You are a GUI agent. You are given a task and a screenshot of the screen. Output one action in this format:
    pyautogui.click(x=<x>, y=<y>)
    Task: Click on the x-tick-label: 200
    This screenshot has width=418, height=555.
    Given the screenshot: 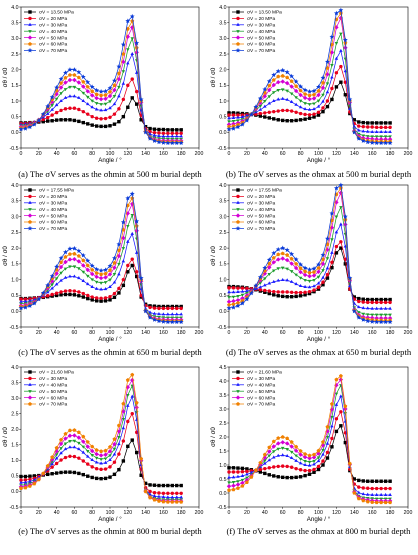 What is the action you would take?
    pyautogui.click(x=408, y=333)
    